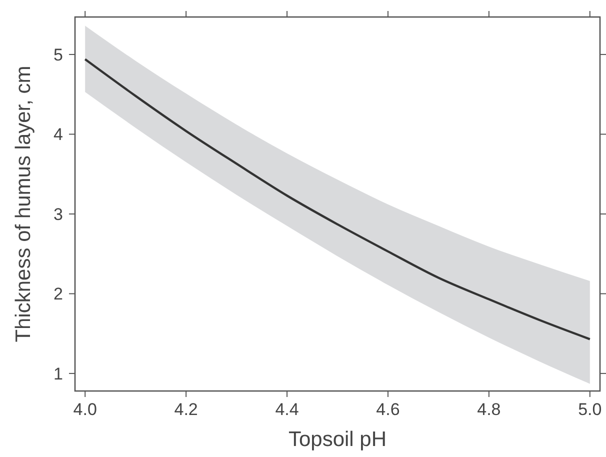 This screenshot has width=606, height=457. I want to click on x-tick-label: 5.0, so click(590, 409).